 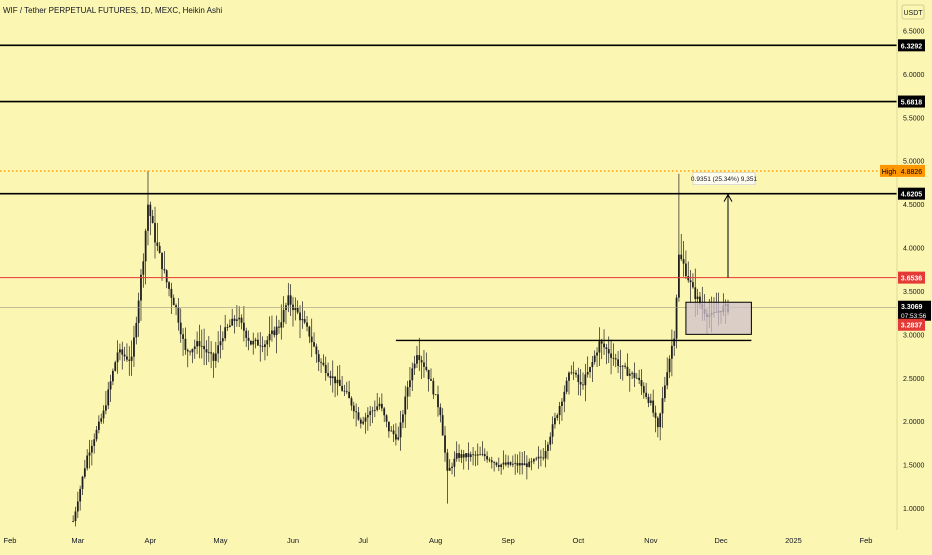 I want to click on x-tick-label: 2025, so click(x=793, y=540).